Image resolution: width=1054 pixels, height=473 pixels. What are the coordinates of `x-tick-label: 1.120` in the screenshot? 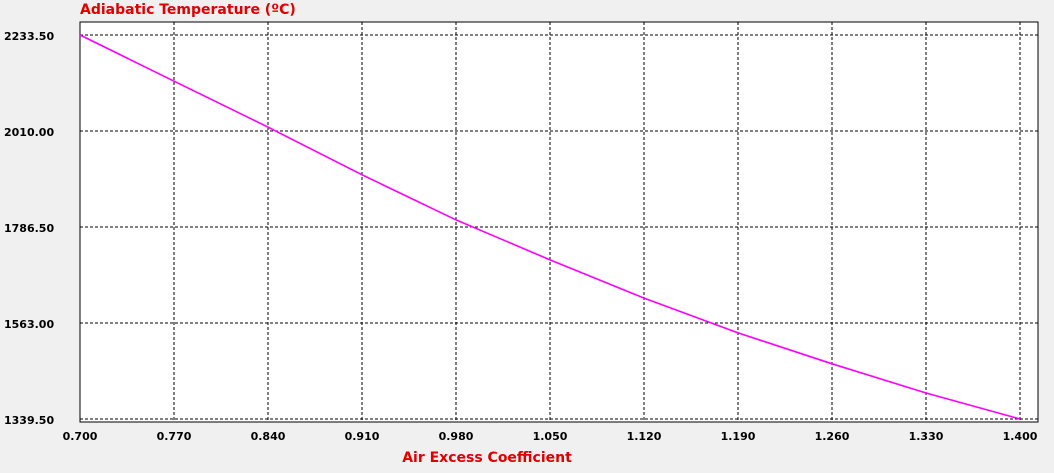 It's located at (644, 436).